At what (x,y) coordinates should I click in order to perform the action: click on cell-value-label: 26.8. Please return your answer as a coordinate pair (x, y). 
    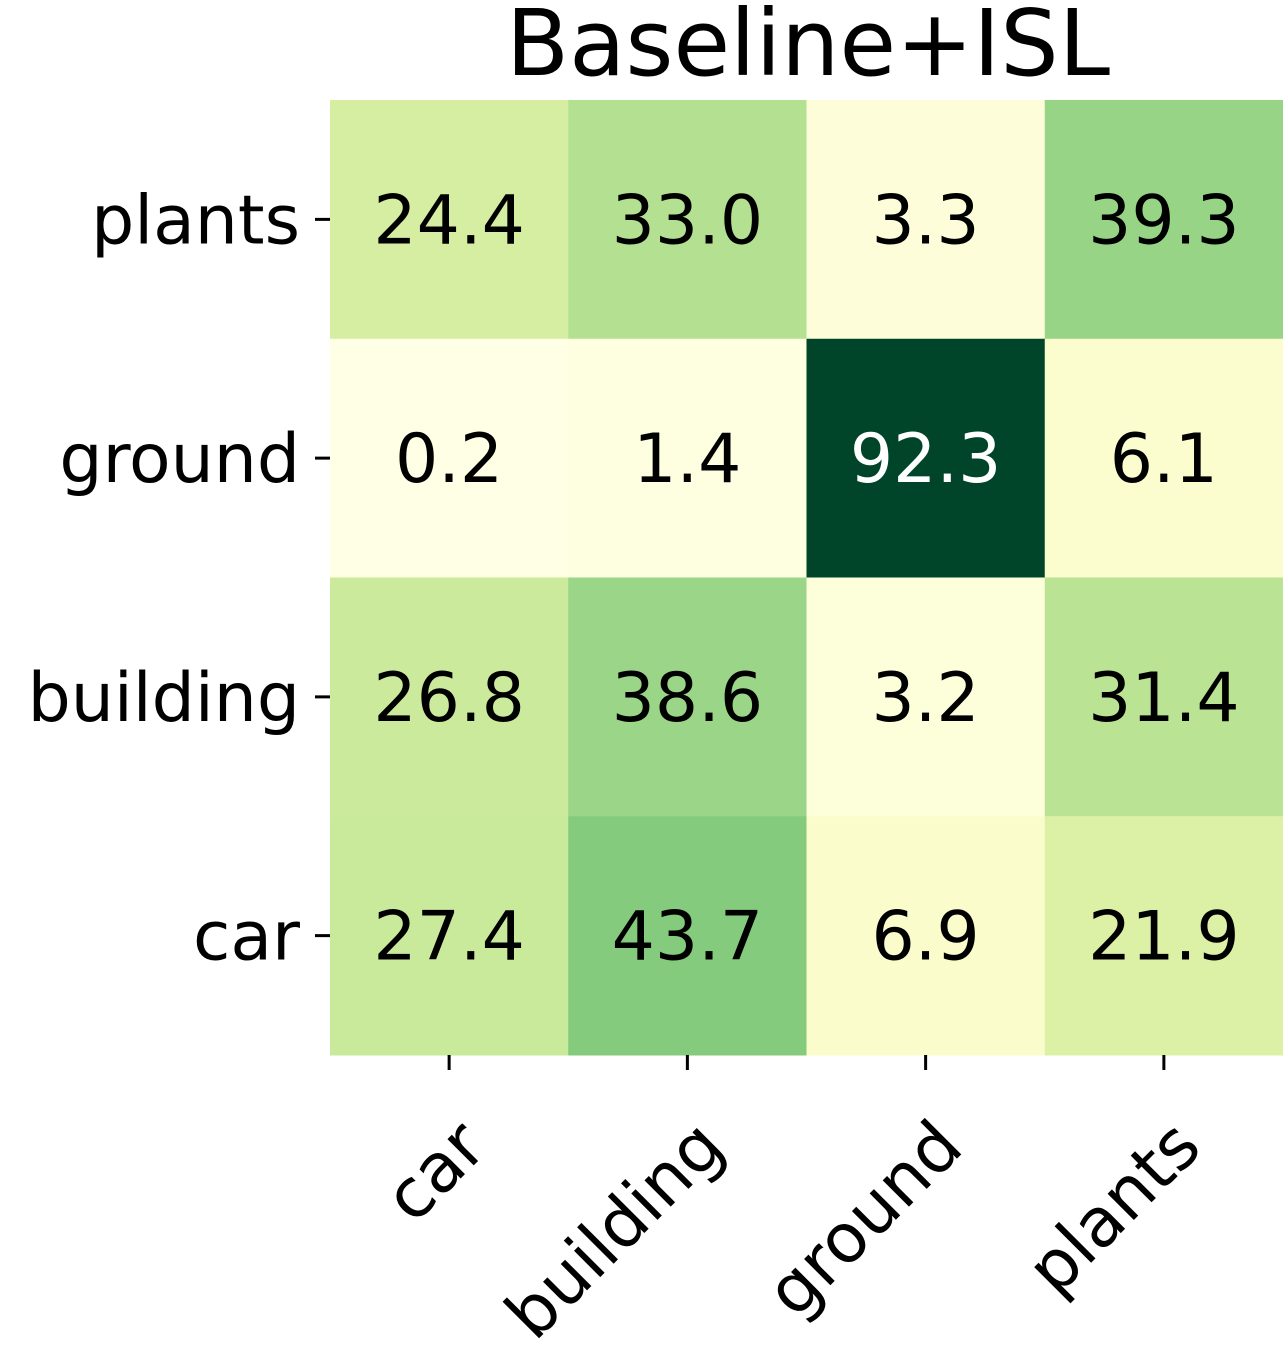
    Looking at the image, I should click on (448, 698).